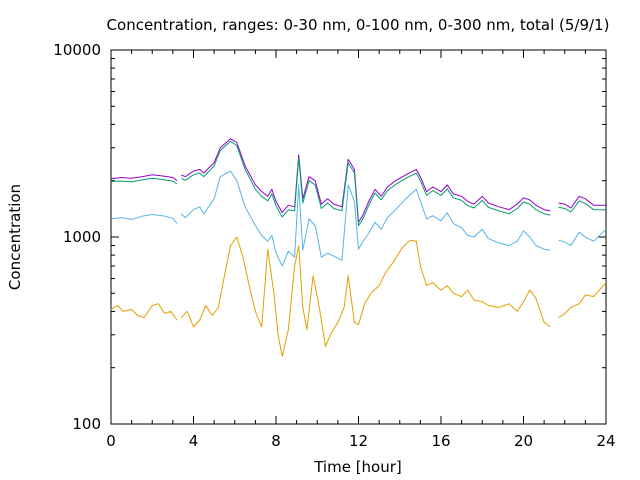 This screenshot has height=480, width=640. Describe the element at coordinates (86, 424) in the screenshot. I see `y-tick-label: 100` at that location.